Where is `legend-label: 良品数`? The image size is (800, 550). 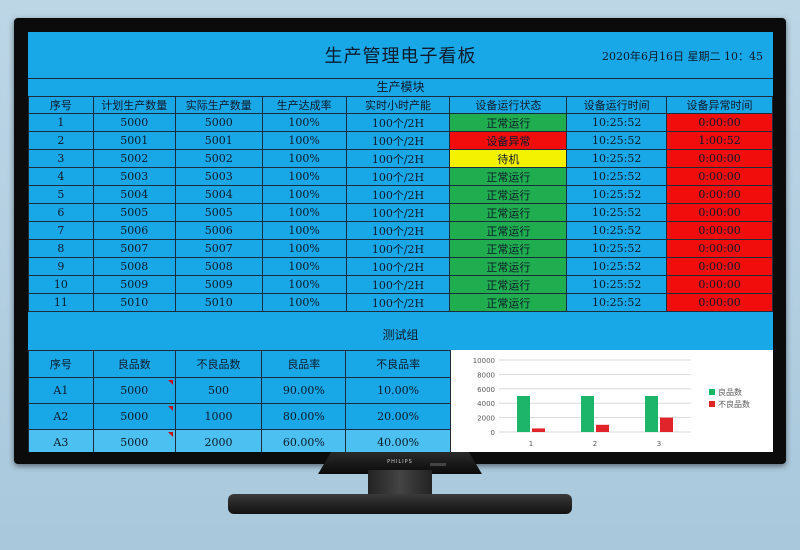 legend-label: 良品数 is located at coordinates (730, 392).